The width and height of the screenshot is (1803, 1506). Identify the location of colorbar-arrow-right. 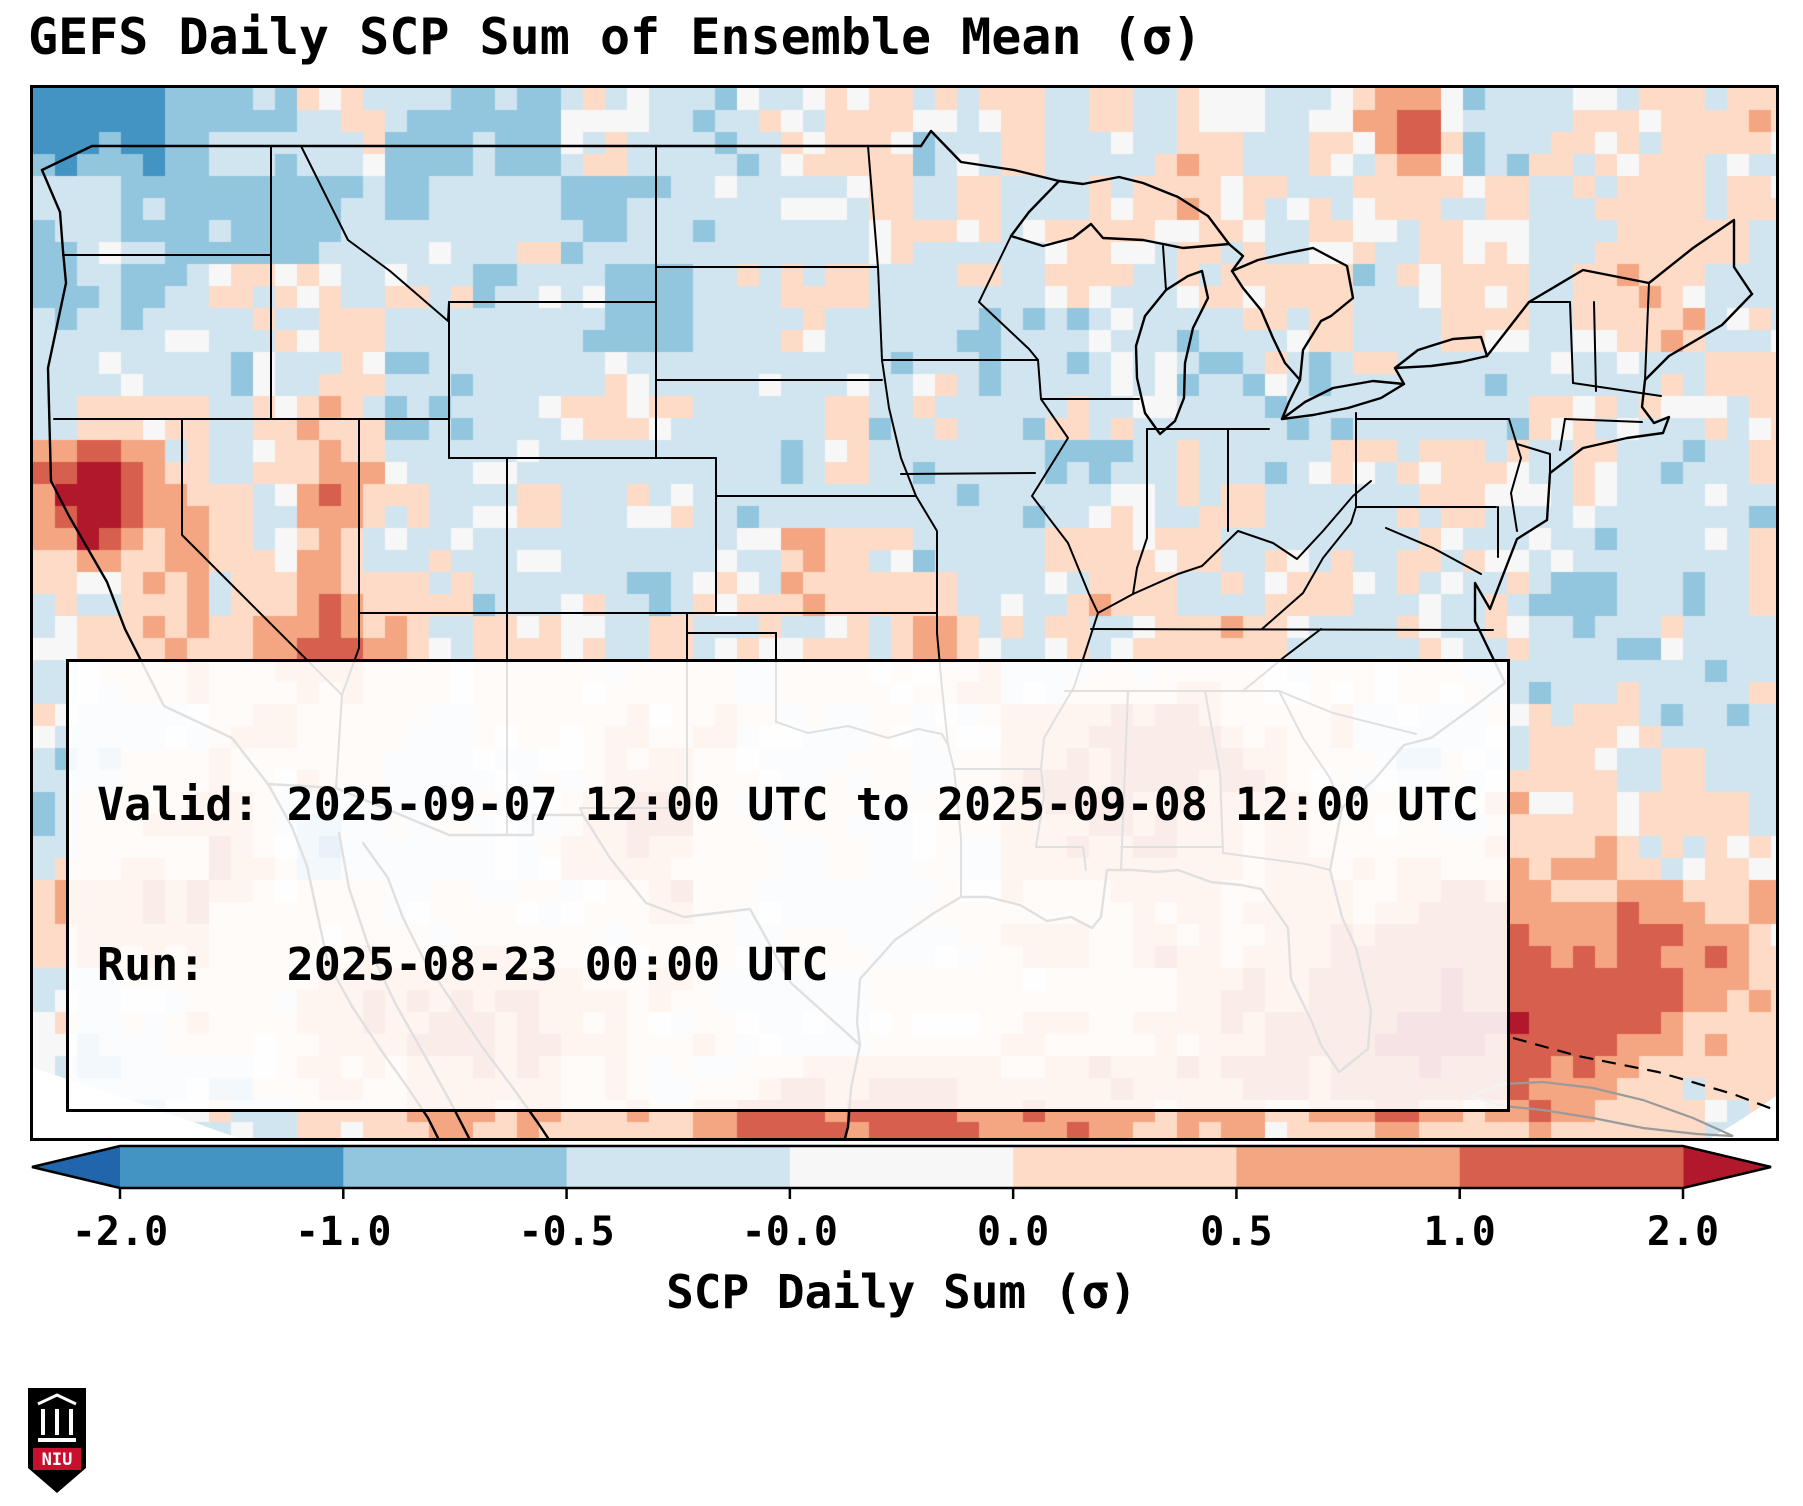
(1727, 1167).